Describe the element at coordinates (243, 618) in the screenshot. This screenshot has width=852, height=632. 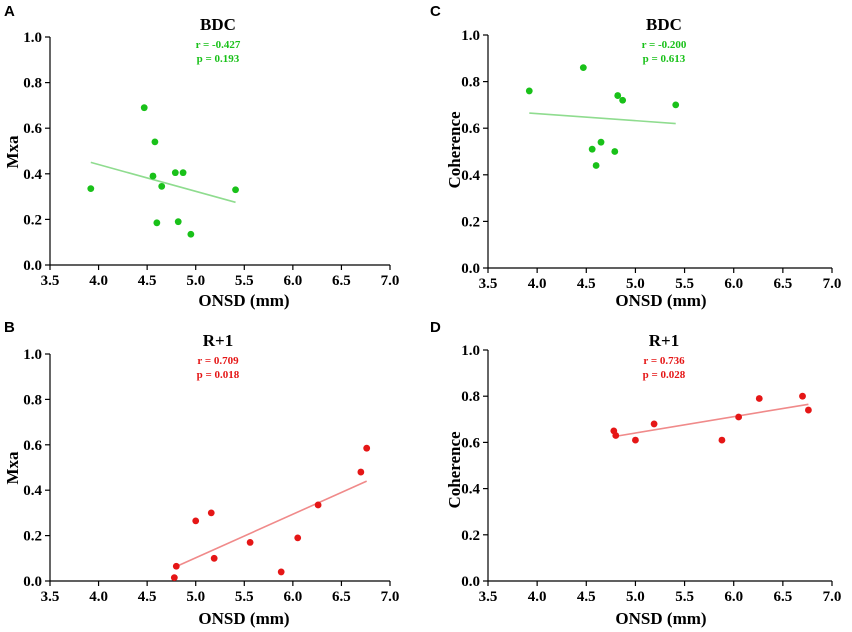
I see `panel-b-x-axis-title: ONSD (mm)` at that location.